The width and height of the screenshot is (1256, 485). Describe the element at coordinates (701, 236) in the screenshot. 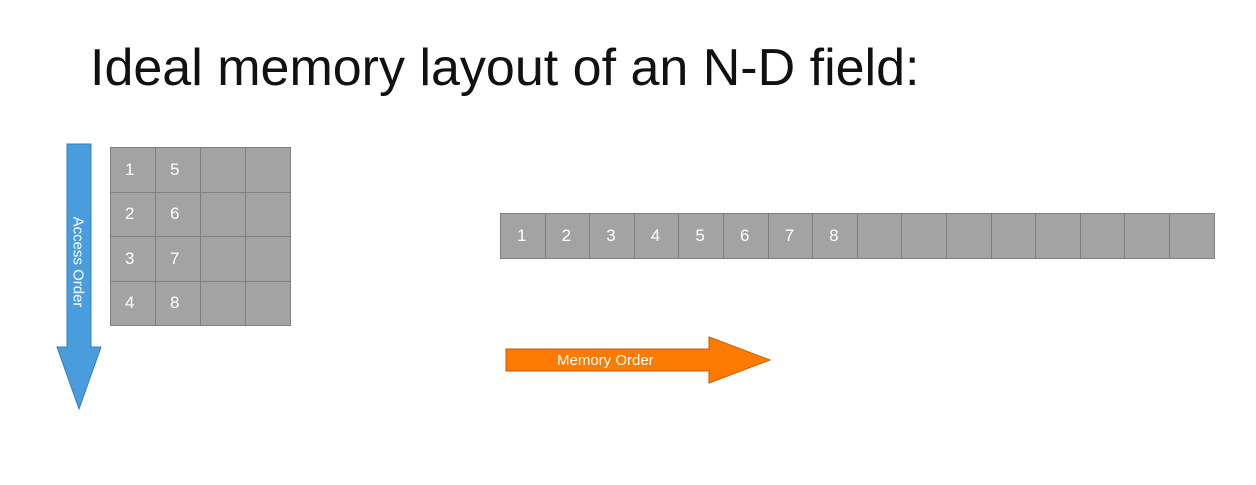

I see `memory-cell: 5` at that location.